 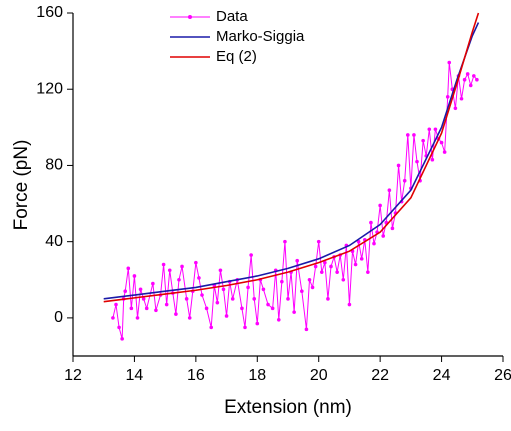 What do you see at coordinates (257, 375) in the screenshot?
I see `x-tick-label: 18` at bounding box center [257, 375].